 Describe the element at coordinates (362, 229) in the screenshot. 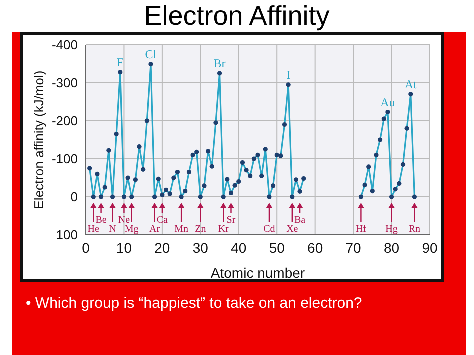

I see `annotation: Hf` at that location.